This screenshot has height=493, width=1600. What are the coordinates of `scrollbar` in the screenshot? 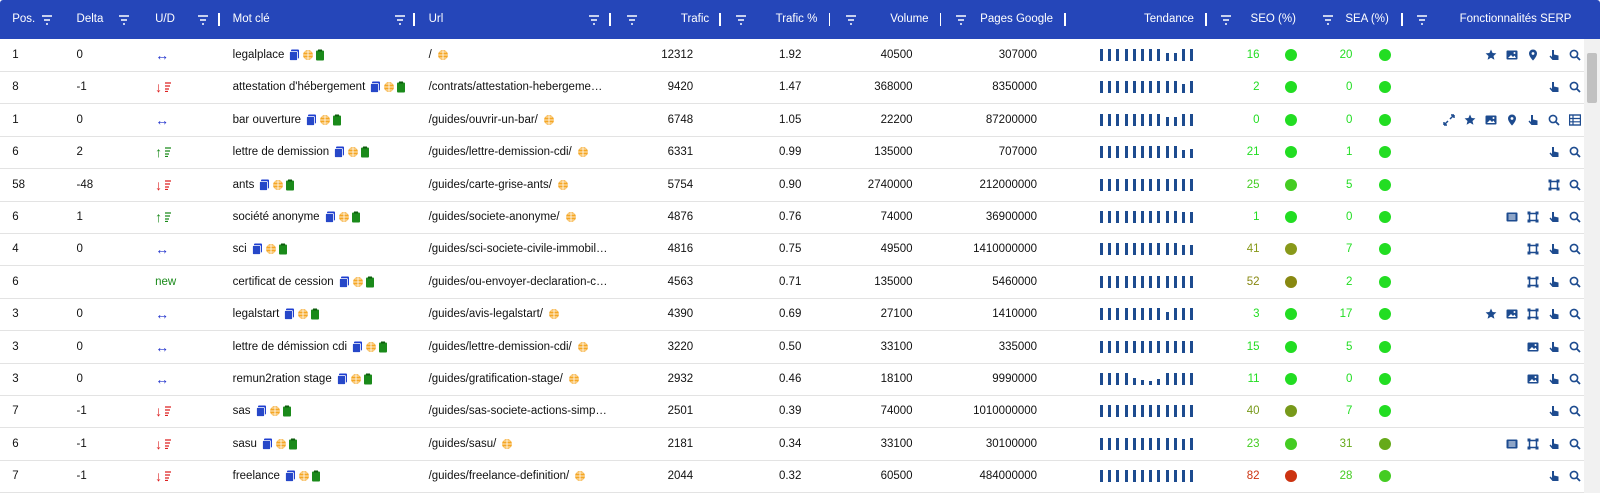 It's located at (1592, 266).